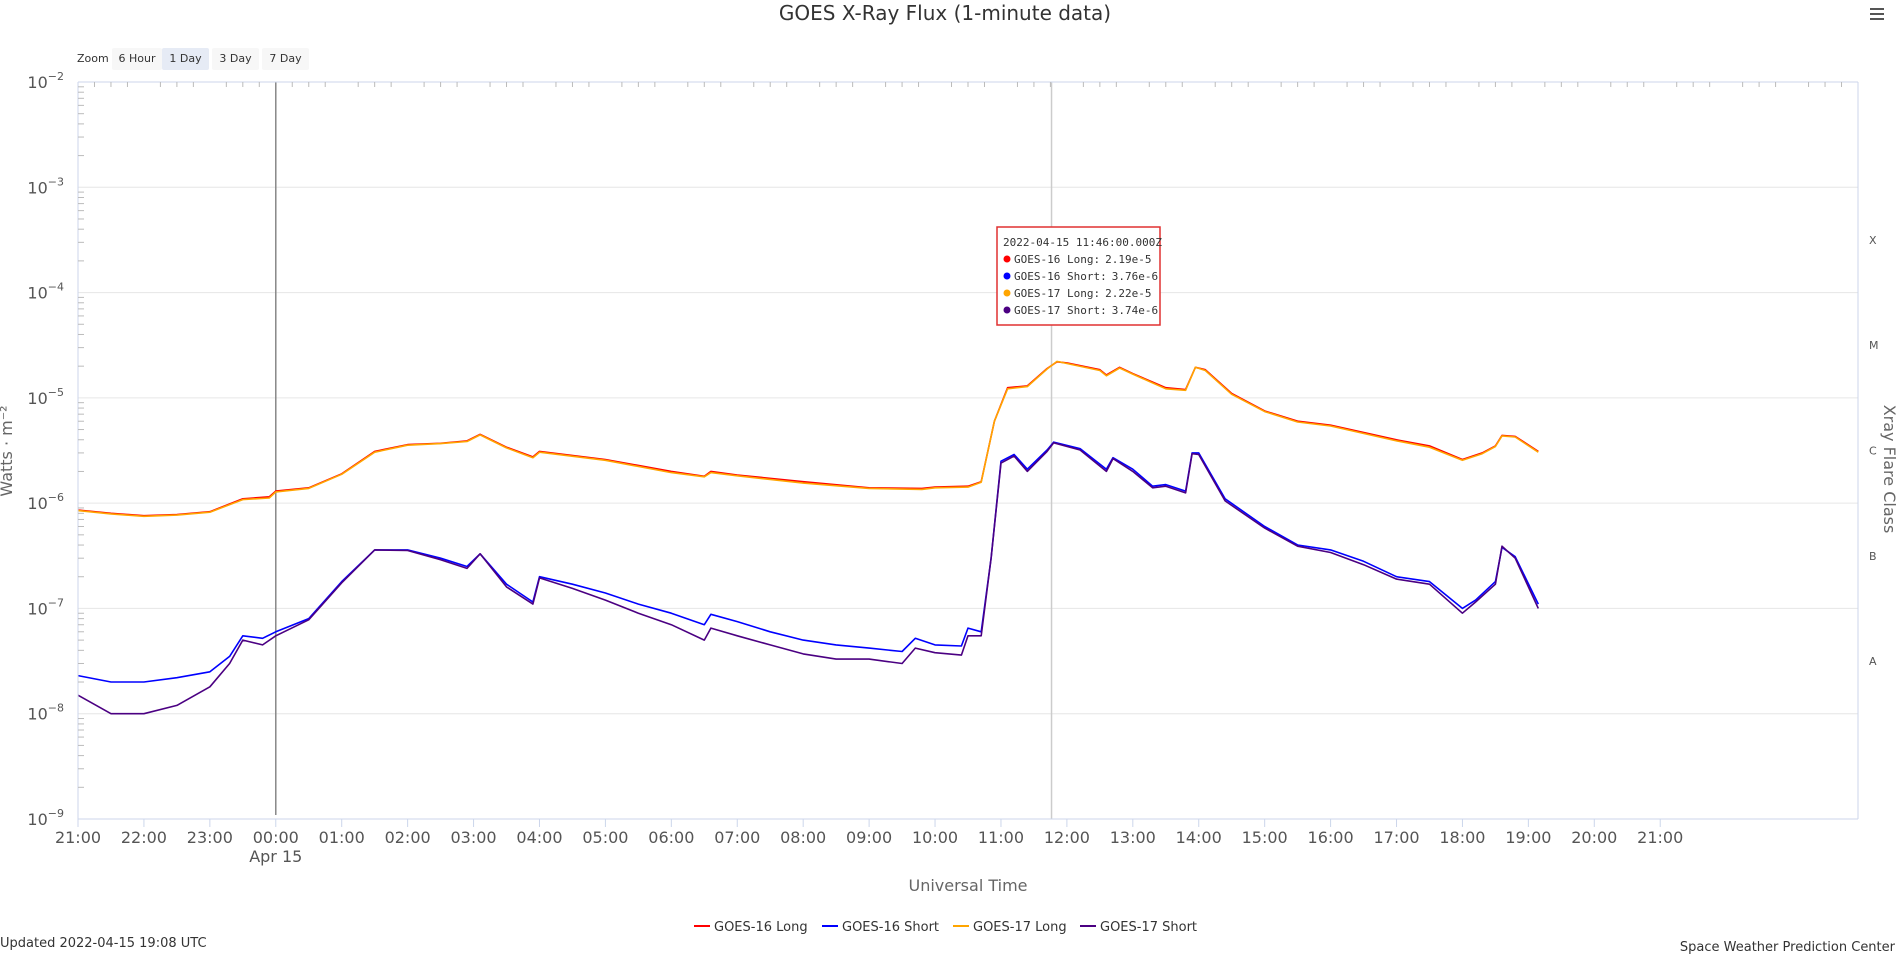 This screenshot has height=954, width=1901. Describe the element at coordinates (56, 392) in the screenshot. I see `y-tick-exponent: −5` at that location.